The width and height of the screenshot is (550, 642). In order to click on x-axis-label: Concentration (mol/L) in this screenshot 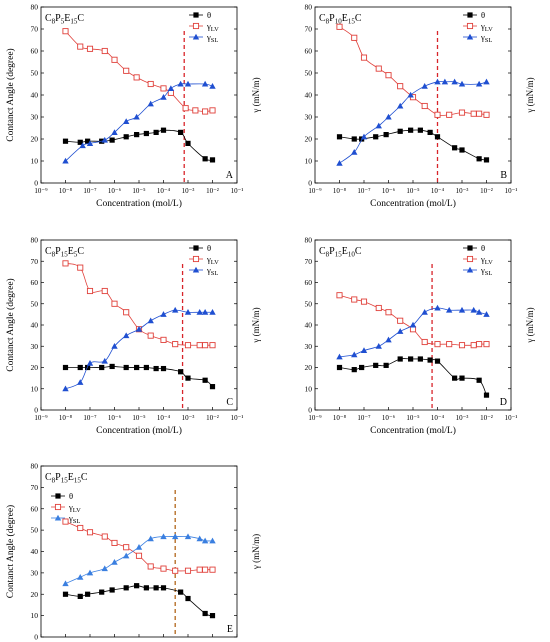, I will do `click(139, 203)`.